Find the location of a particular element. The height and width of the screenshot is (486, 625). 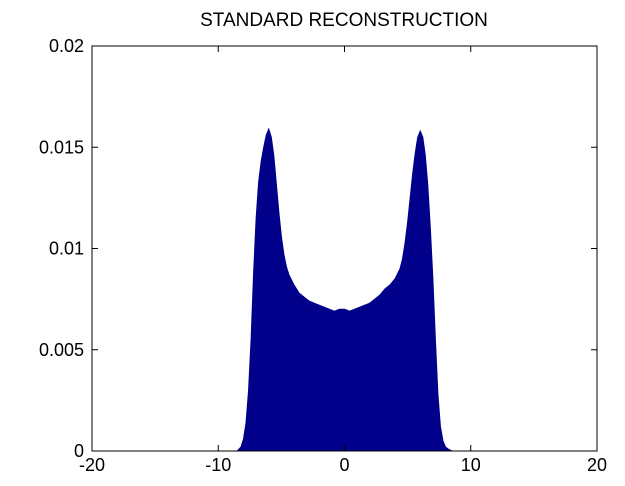

y-tick-label: 0.01 is located at coordinates (66, 249).